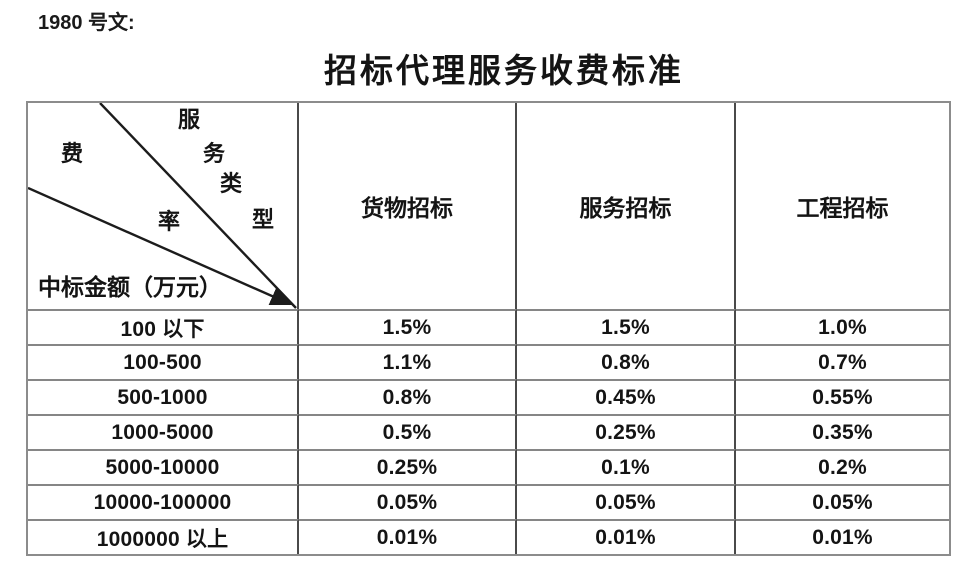 This screenshot has height=581, width=976. What do you see at coordinates (214, 153) in the screenshot?
I see `corner-type-char: 务` at bounding box center [214, 153].